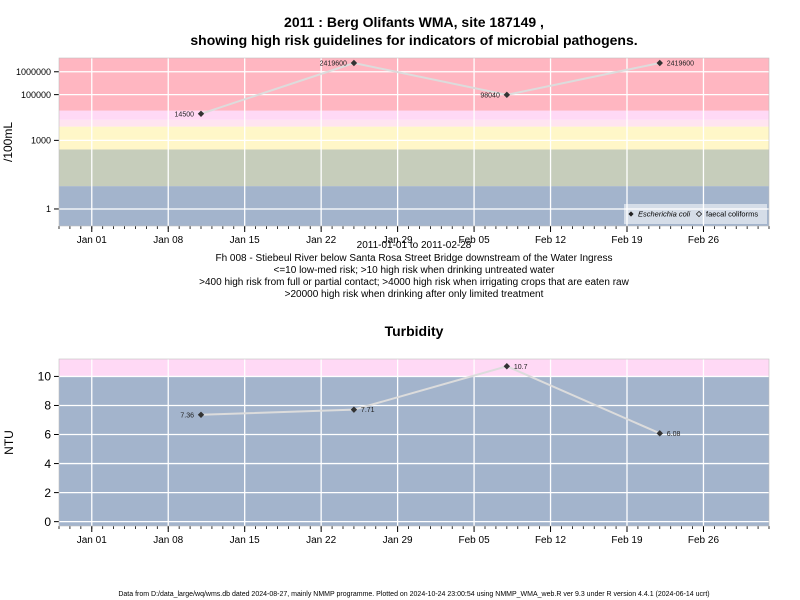 This screenshot has height=600, width=800. What do you see at coordinates (47, 522) in the screenshot?
I see `y-tick-label: 0` at bounding box center [47, 522].